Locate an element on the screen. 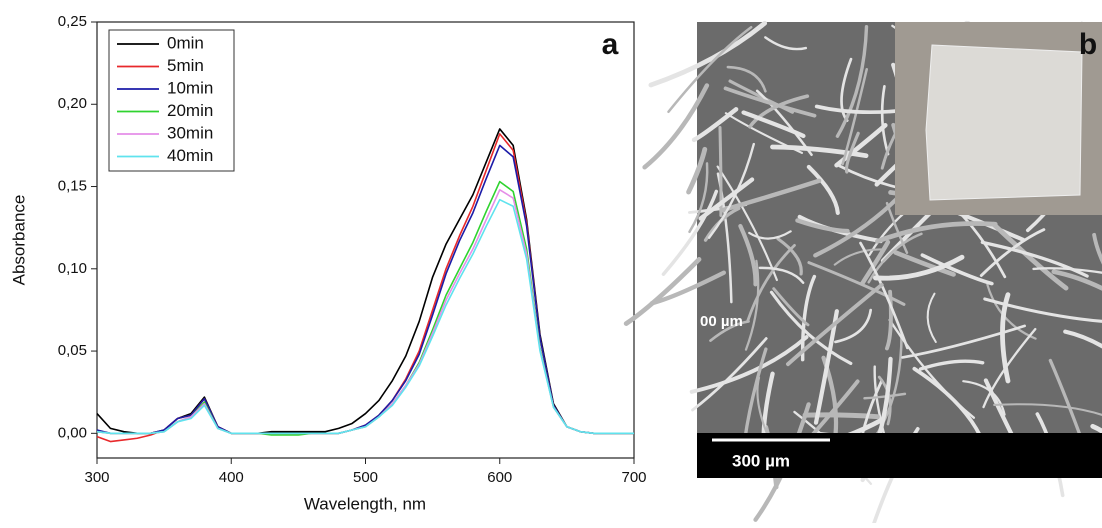  x-tick-label: 300 is located at coordinates (96, 477).